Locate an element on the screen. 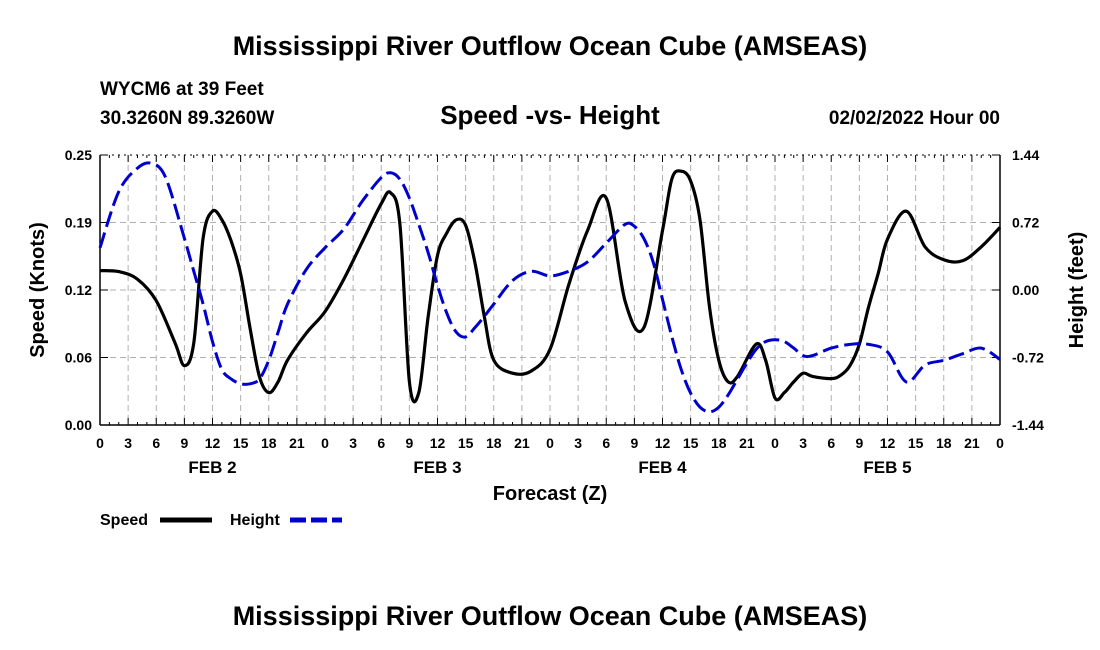  y2-tick-label: -0.72 is located at coordinates (1028, 358).